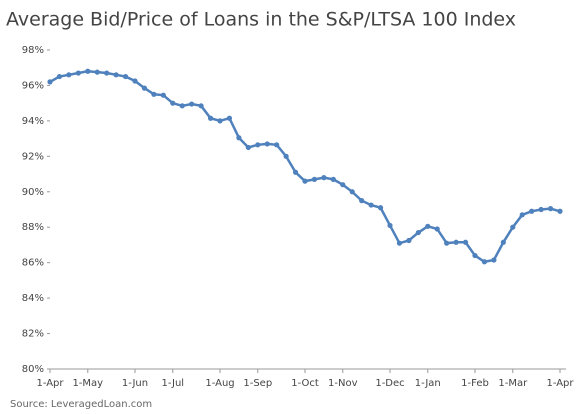 The width and height of the screenshot is (580, 414). What do you see at coordinates (33, 85) in the screenshot?
I see `y-tick-label: 96%` at bounding box center [33, 85].